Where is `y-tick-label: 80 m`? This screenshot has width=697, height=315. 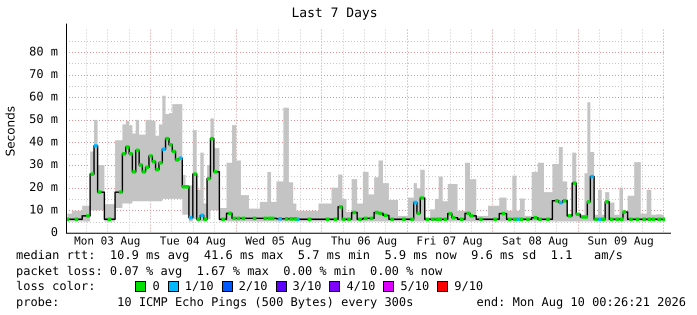
y-tick-label: 80 m is located at coordinates (43, 51).